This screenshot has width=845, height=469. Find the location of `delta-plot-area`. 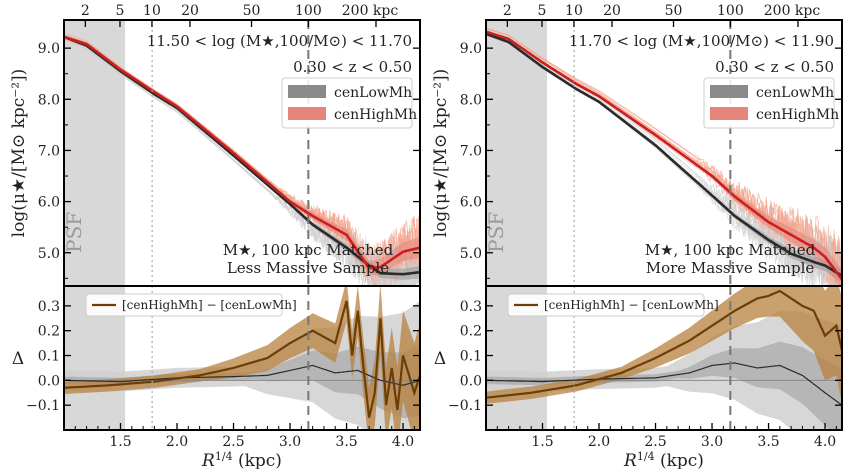

delta-plot-area is located at coordinates (242, 358).